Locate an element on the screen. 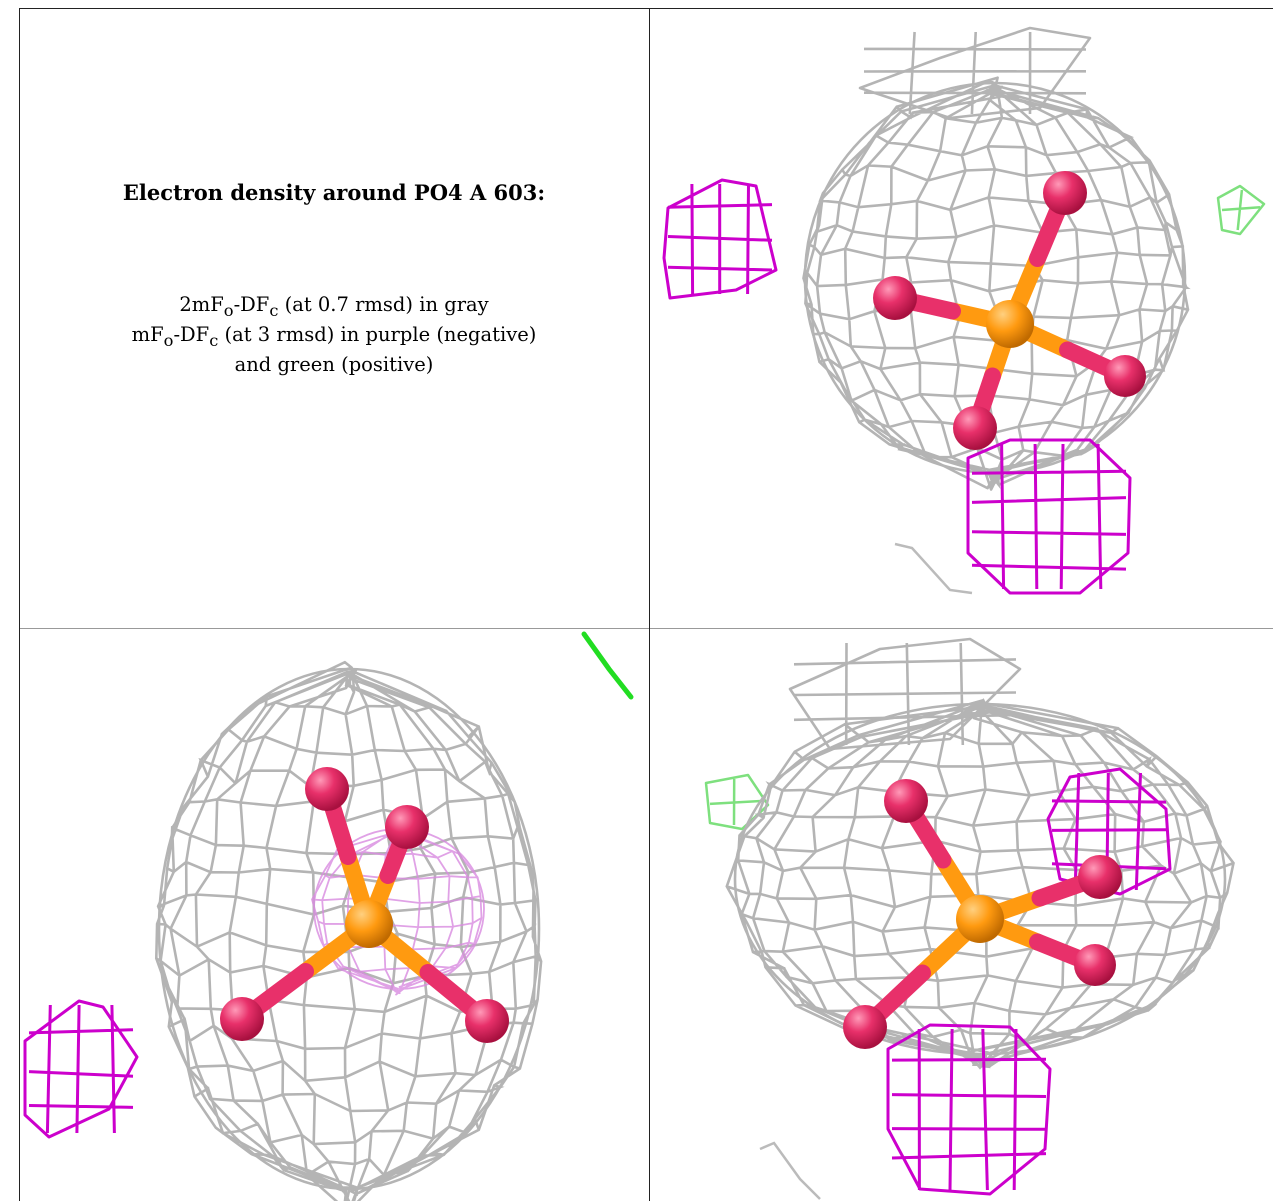 This screenshot has width=1273, height=1201. border-center is located at coordinates (649, 604).